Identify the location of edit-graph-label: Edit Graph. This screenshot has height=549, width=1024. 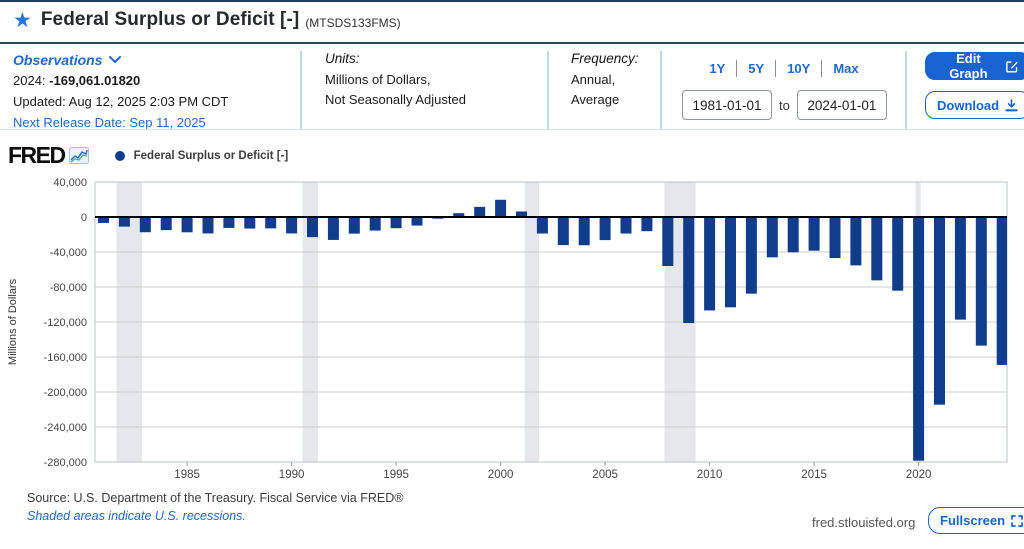
(968, 66).